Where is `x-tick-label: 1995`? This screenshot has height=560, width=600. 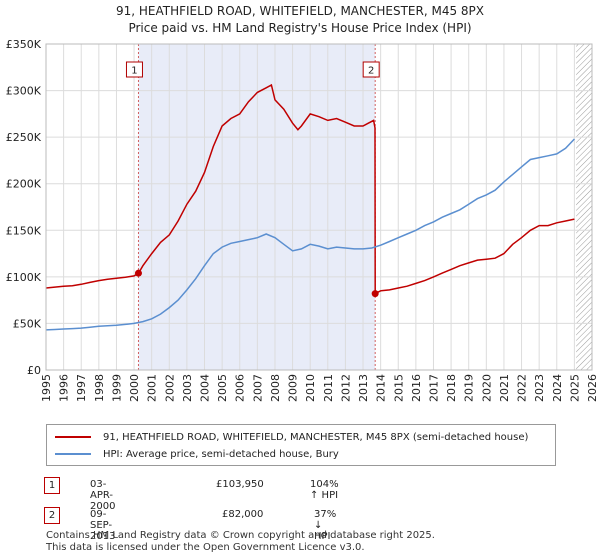
x-tick-label: 1995 is located at coordinates (46, 388).